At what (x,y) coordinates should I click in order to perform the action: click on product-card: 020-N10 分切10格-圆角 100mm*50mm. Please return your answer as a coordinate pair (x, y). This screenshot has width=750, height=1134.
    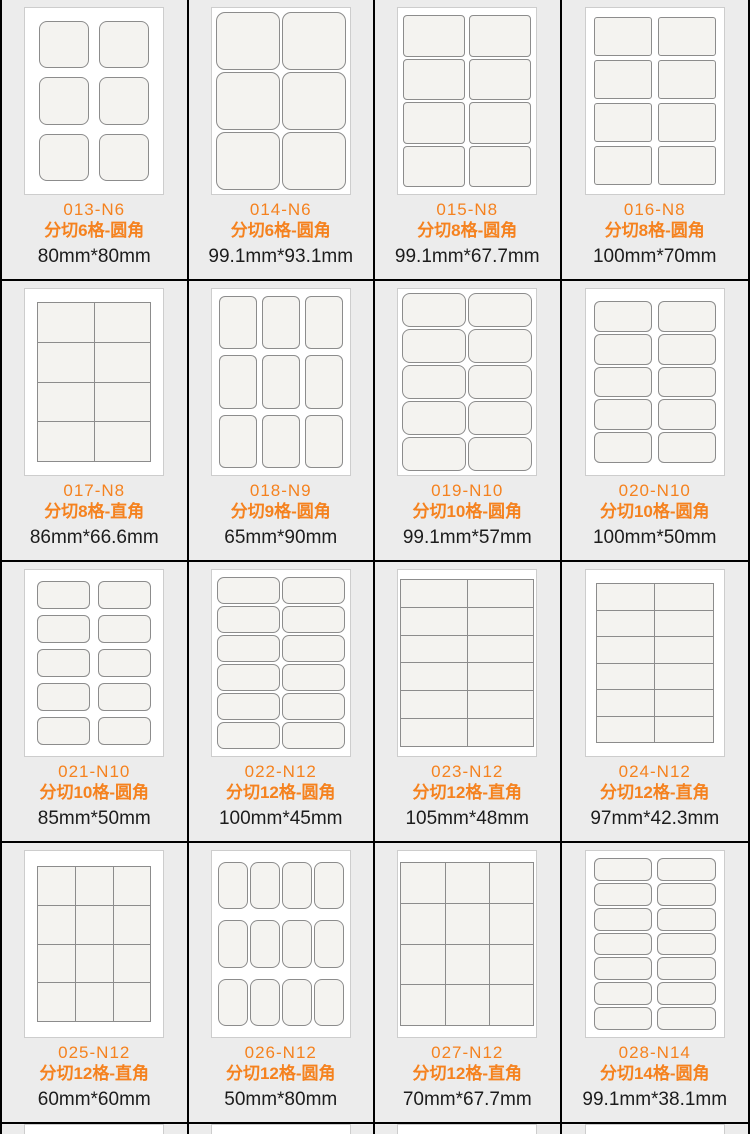
    Looking at the image, I should click on (654, 420).